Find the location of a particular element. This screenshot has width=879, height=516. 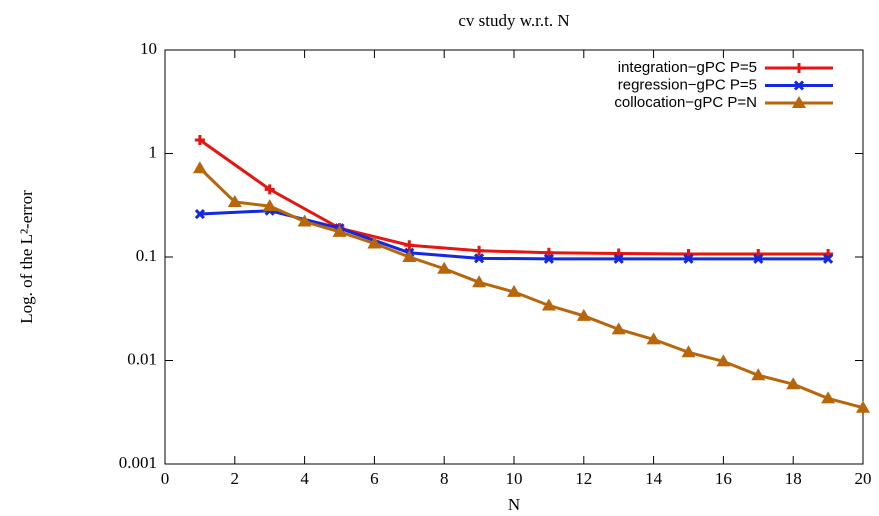

x-axis-label: N is located at coordinates (514, 504).